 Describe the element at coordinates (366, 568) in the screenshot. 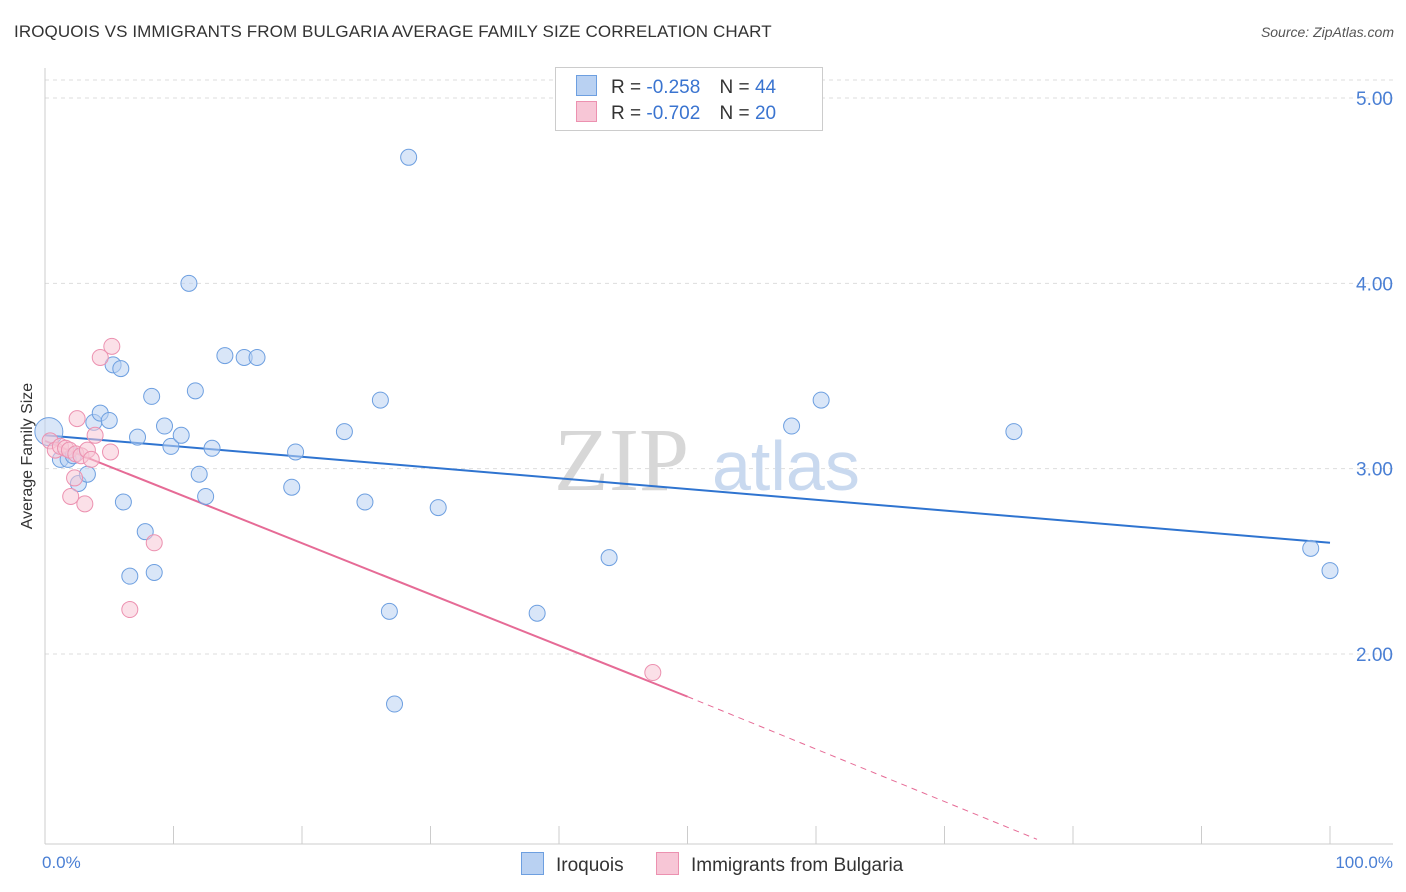

I see `trend-line-bulgaria` at that location.